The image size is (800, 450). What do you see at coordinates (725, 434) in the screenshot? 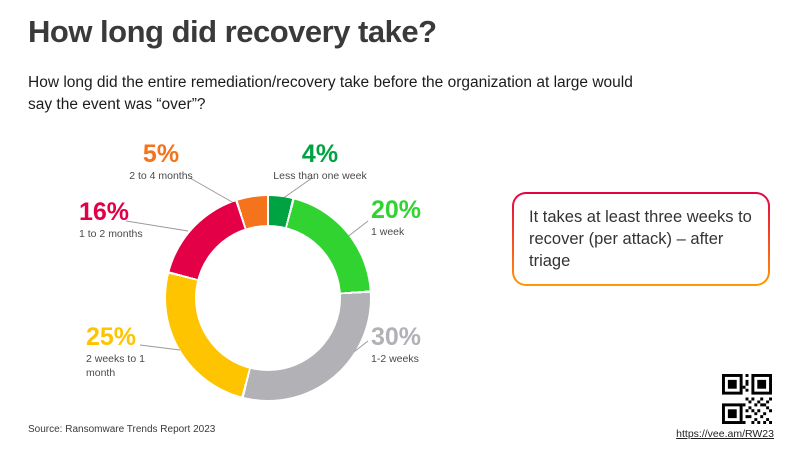
I see `report-link: https://vee.am/RW23` at bounding box center [725, 434].